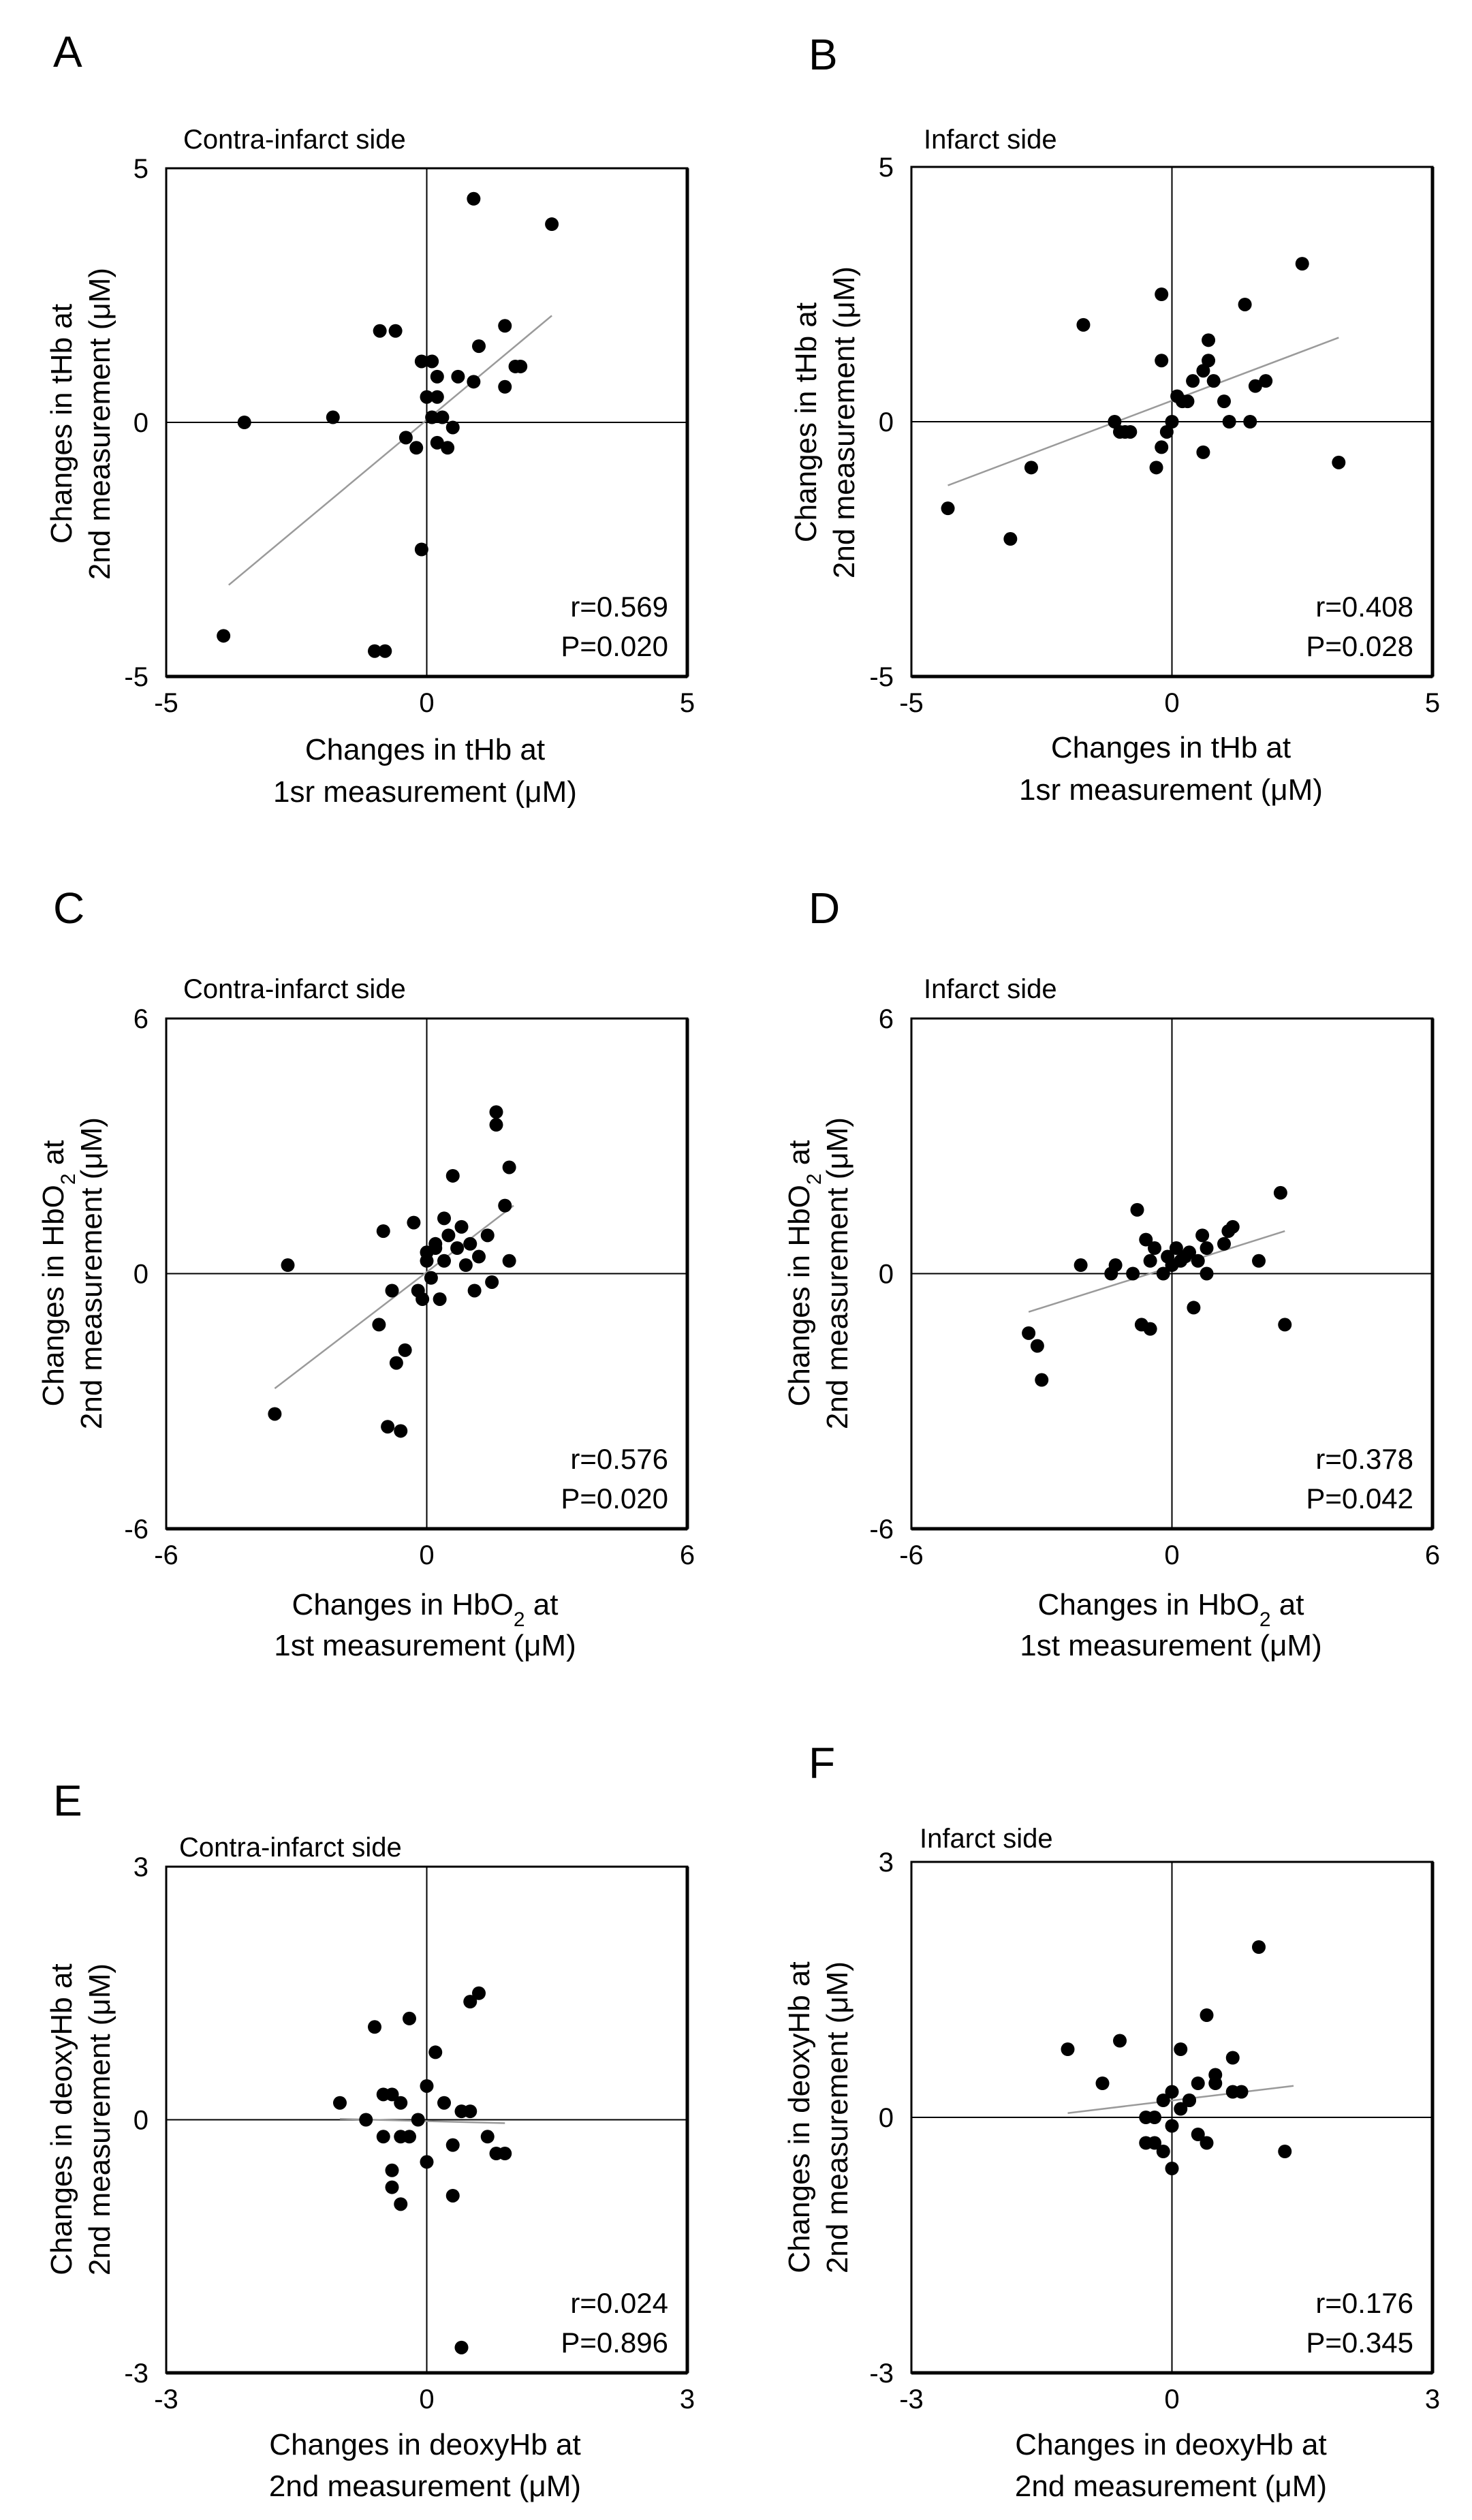 Image resolution: width=1472 pixels, height=2520 pixels. What do you see at coordinates (1433, 2399) in the screenshot?
I see `x-tick-label: 3` at bounding box center [1433, 2399].